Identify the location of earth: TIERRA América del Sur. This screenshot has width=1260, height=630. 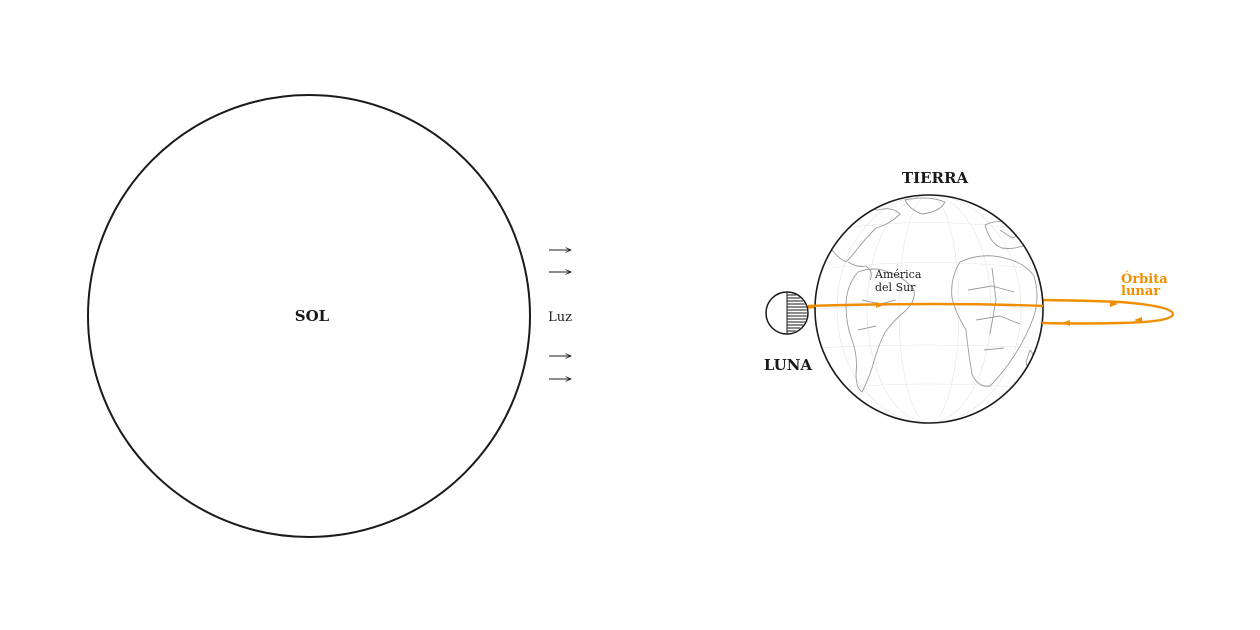
(929, 296).